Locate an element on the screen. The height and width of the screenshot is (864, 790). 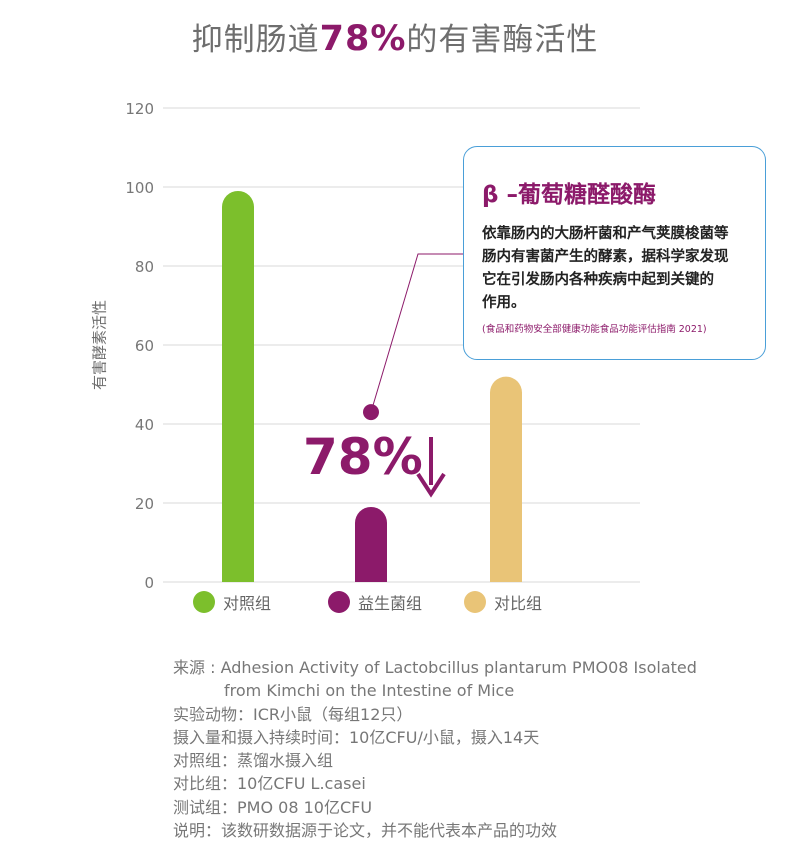
bar-comparison is located at coordinates (506, 479).